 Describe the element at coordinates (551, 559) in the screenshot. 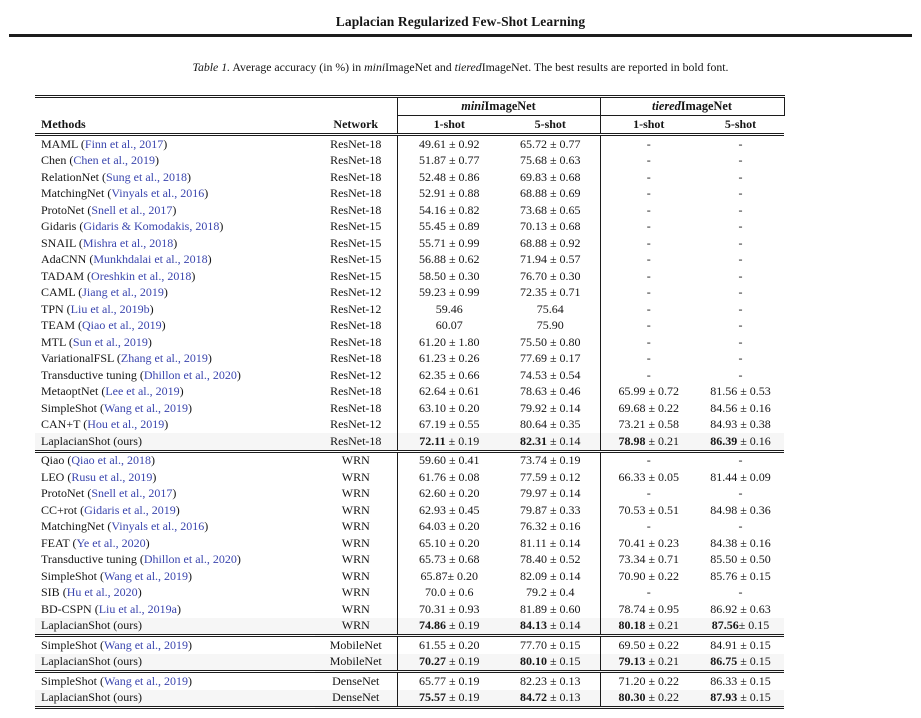

I see `mini-5shot-cell: 78.40 ± 0.52` at that location.